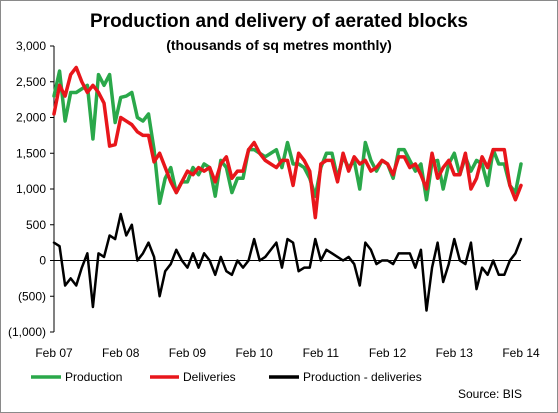 This screenshot has height=413, width=558. Describe the element at coordinates (36, 225) in the screenshot. I see `y-tick-label: 500` at that location.